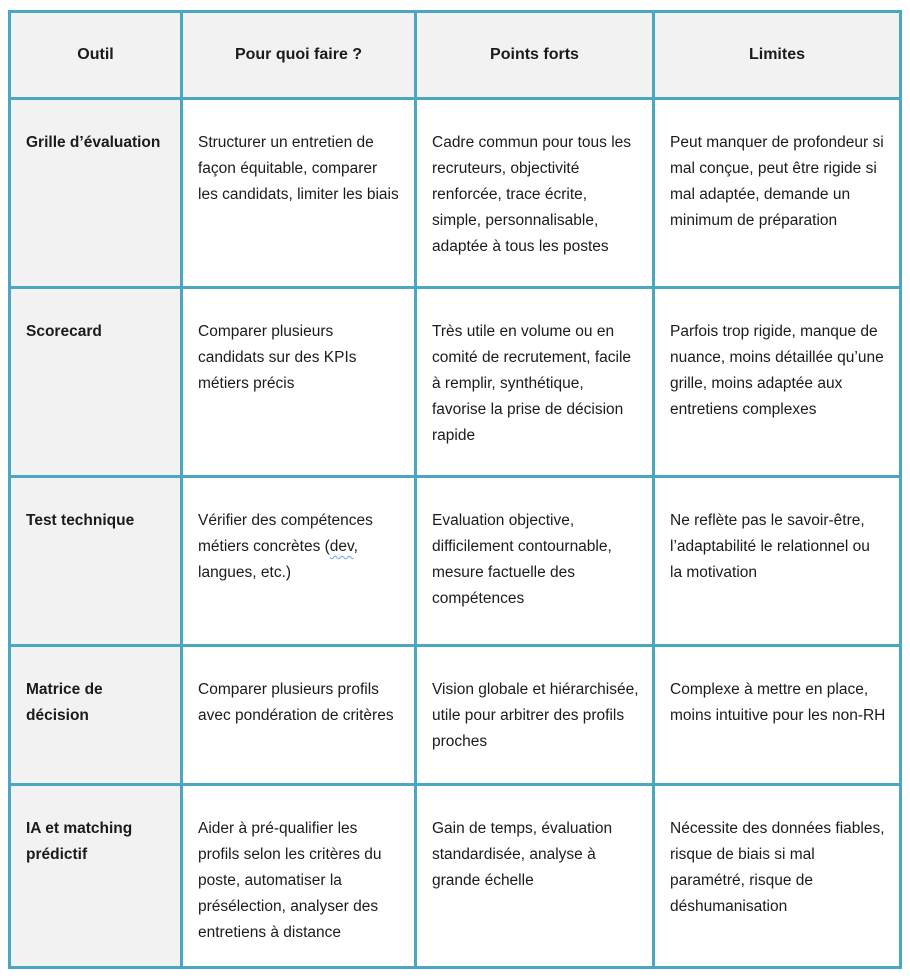 This screenshot has height=980, width=910. Describe the element at coordinates (341, 546) in the screenshot. I see `spellcheck-underline: dev` at that location.